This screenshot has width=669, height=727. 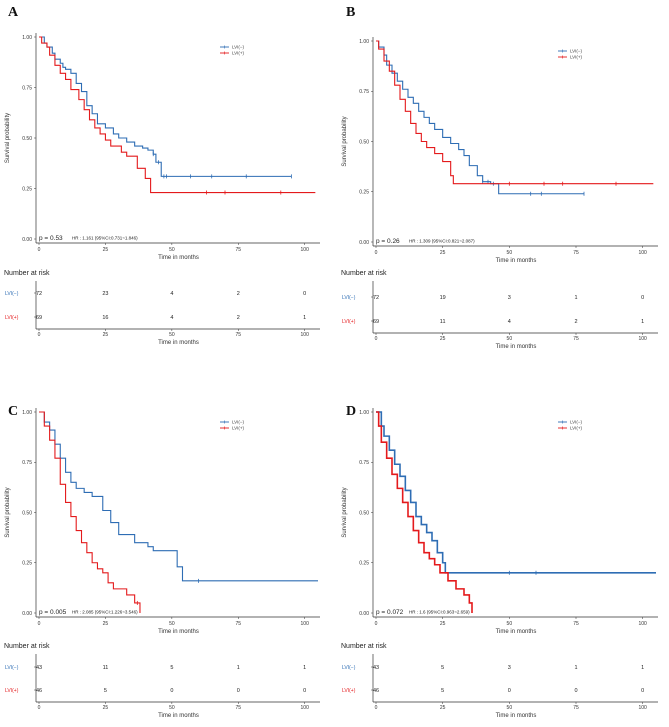 I want to click on hazard-ratio: HR : 2.085 (95%CI:1.226~3.546), so click(x=105, y=612).